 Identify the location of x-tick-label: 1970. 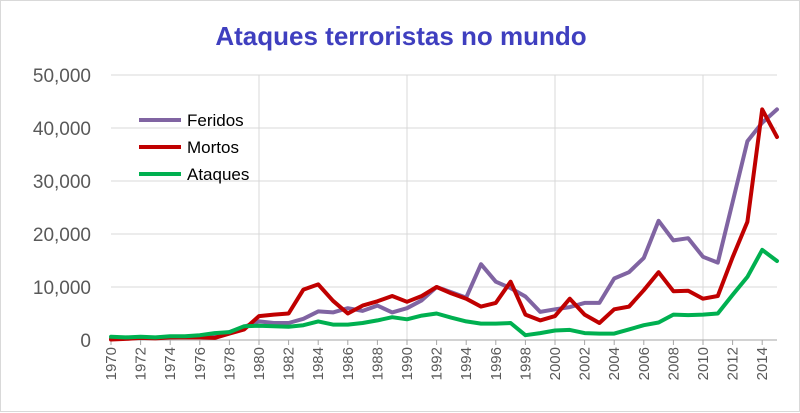
(111, 363).